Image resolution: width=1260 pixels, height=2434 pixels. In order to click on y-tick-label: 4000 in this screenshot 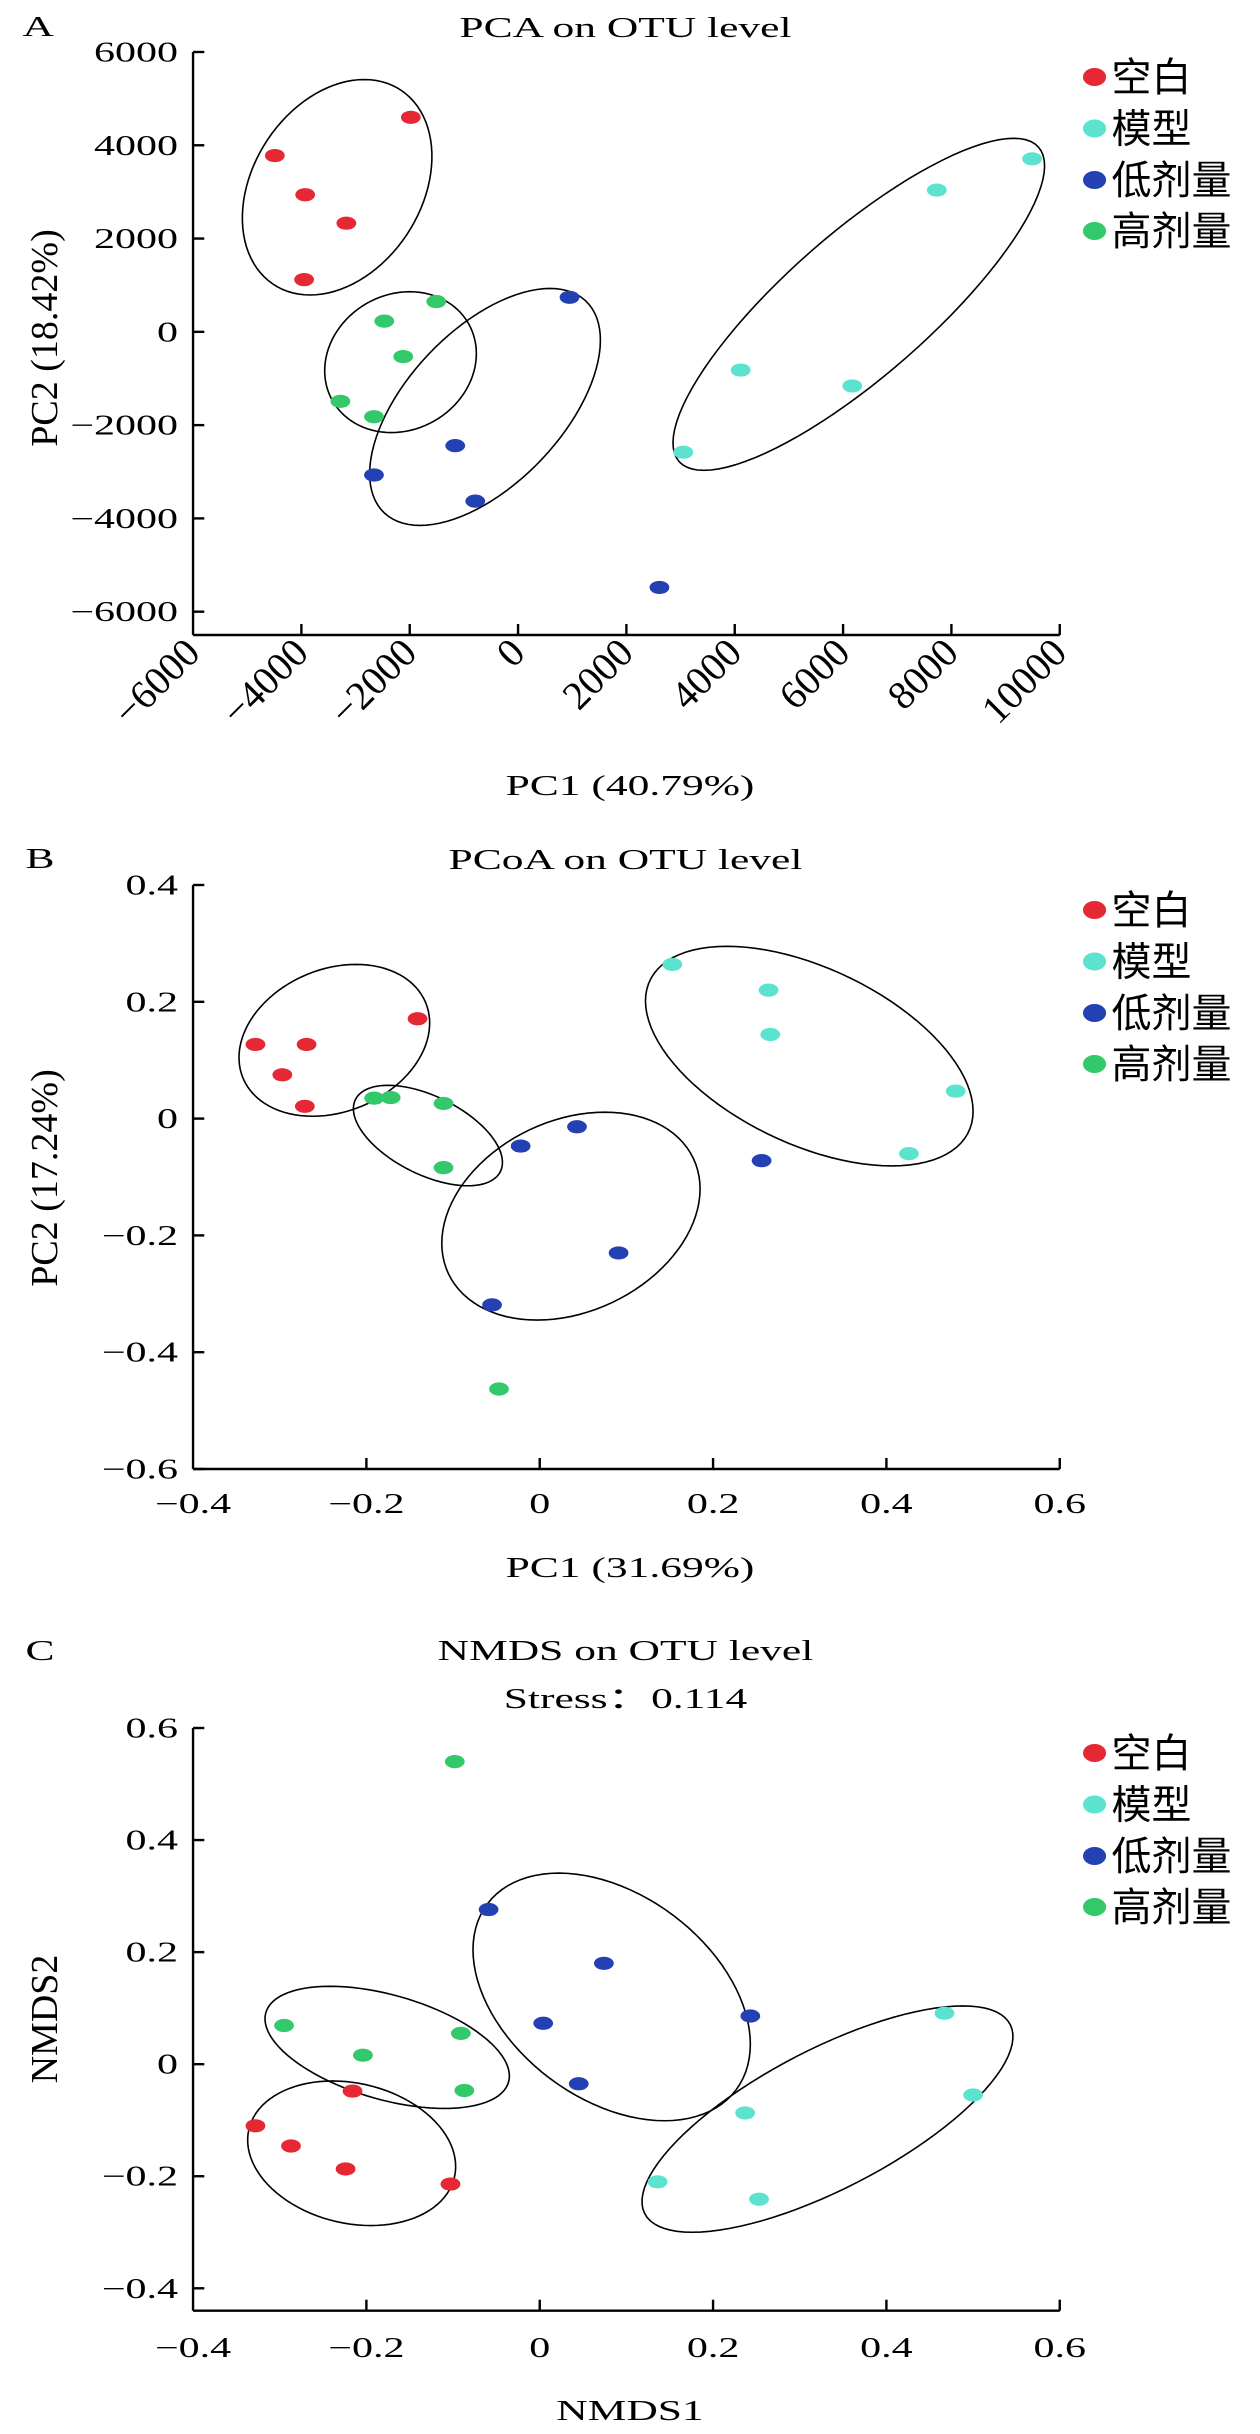, I will do `click(136, 145)`.